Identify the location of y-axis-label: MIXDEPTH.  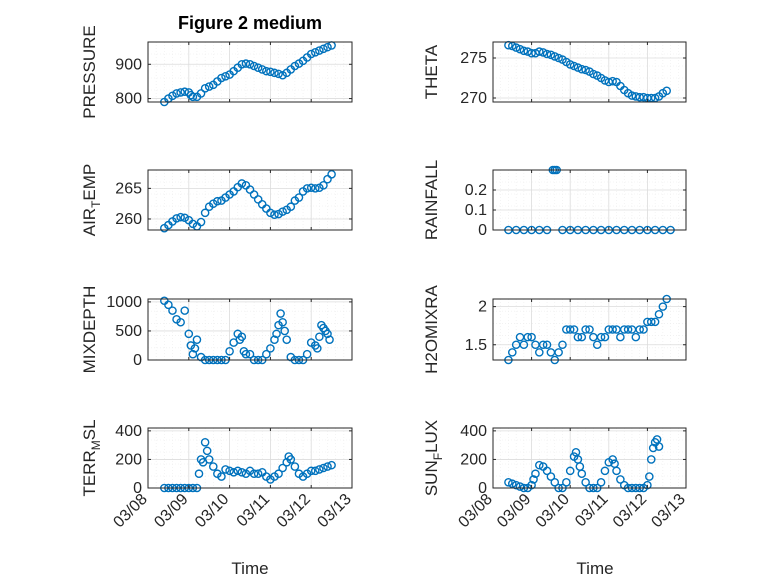
(89, 330).